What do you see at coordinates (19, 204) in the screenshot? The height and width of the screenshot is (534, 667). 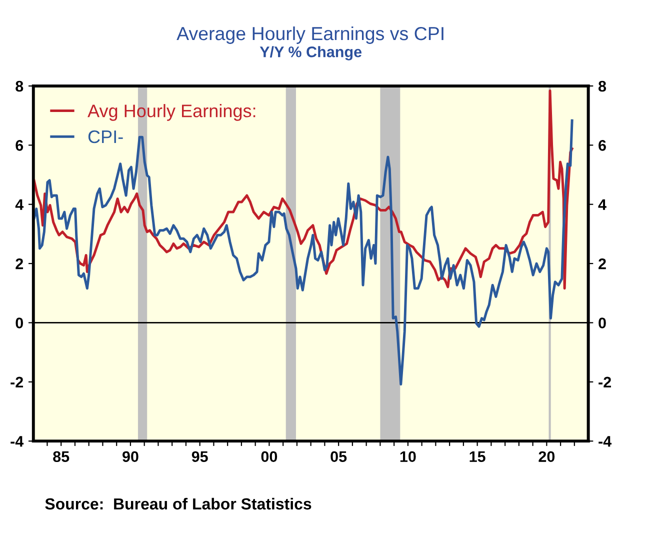 I see `y-tick-label: 4` at bounding box center [19, 204].